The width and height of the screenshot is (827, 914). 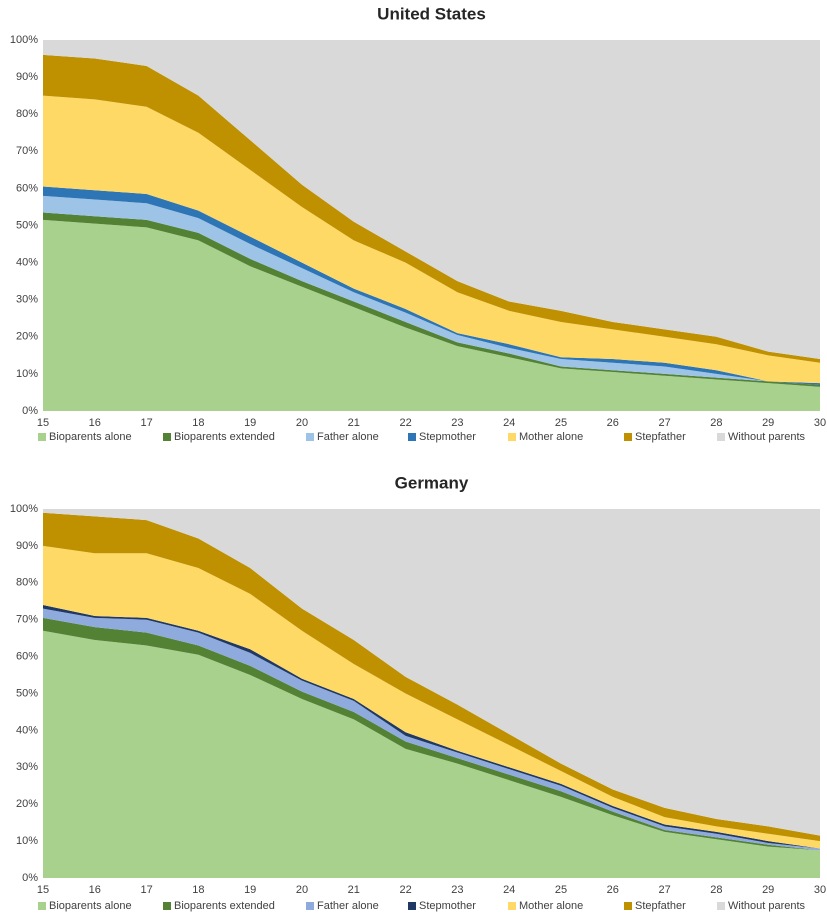 What do you see at coordinates (432, 482) in the screenshot?
I see `chart-title: Germany` at bounding box center [432, 482].